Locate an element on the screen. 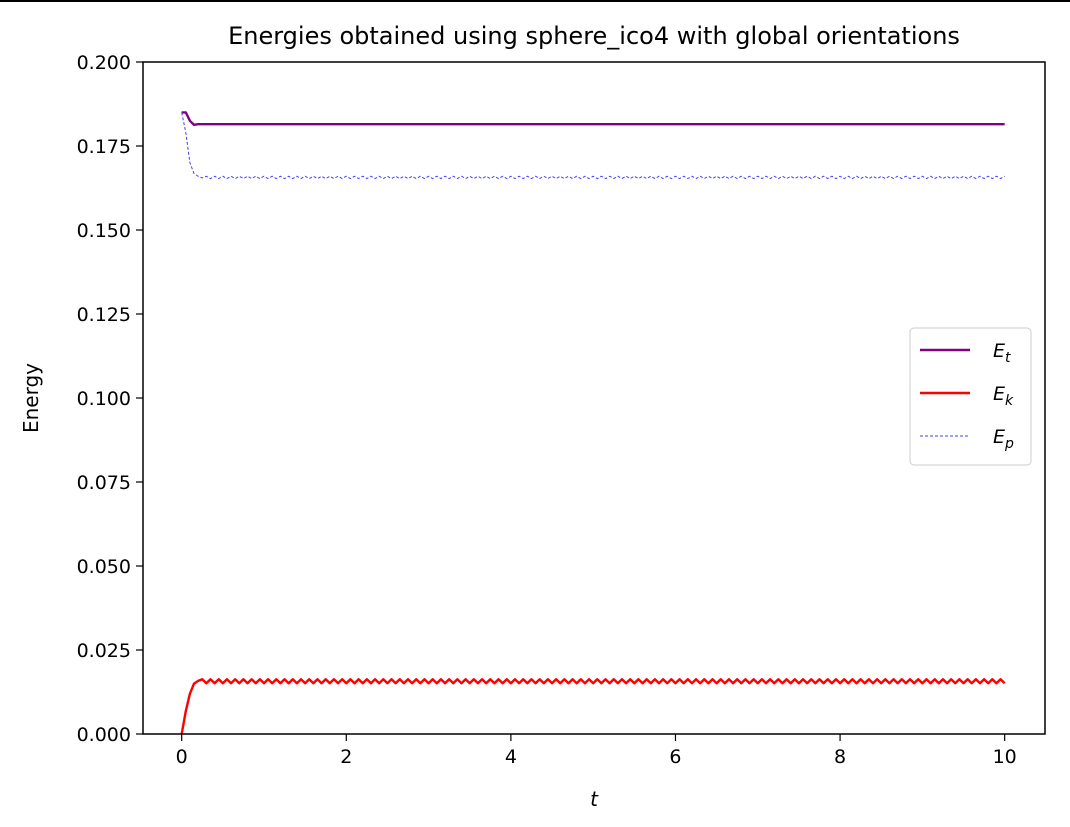 This screenshot has height=827, width=1070. legend-label-p: Ep is located at coordinates (1003, 439).